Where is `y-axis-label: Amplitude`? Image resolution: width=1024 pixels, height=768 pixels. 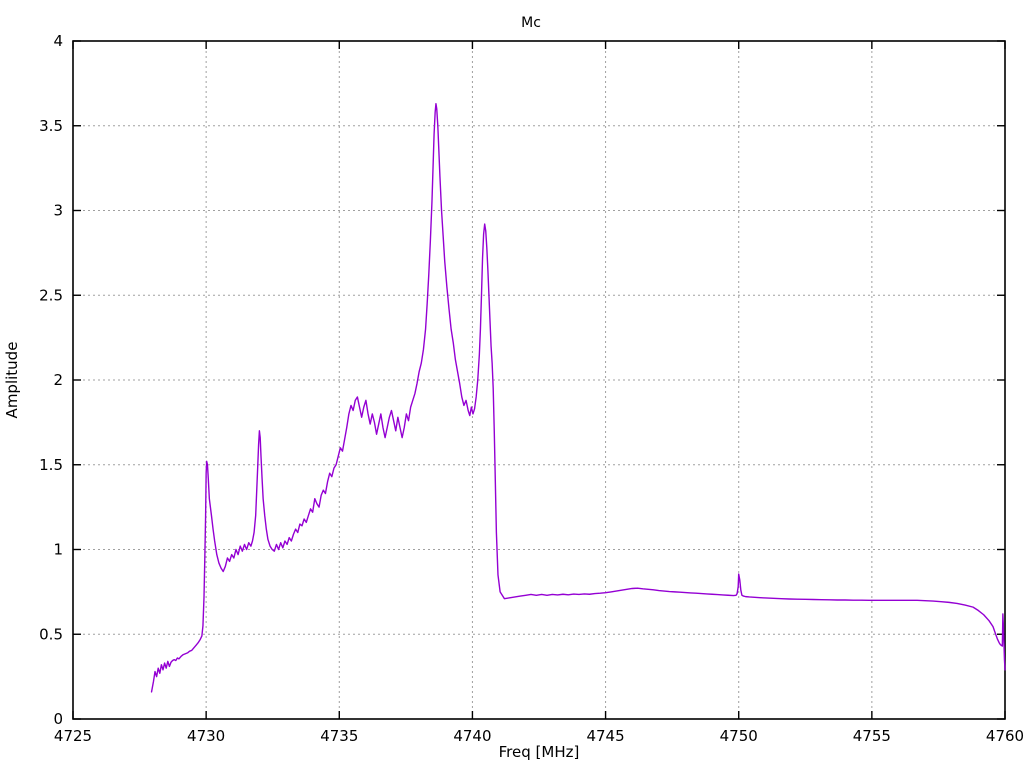 y-axis-label: Amplitude is located at coordinates (12, 380).